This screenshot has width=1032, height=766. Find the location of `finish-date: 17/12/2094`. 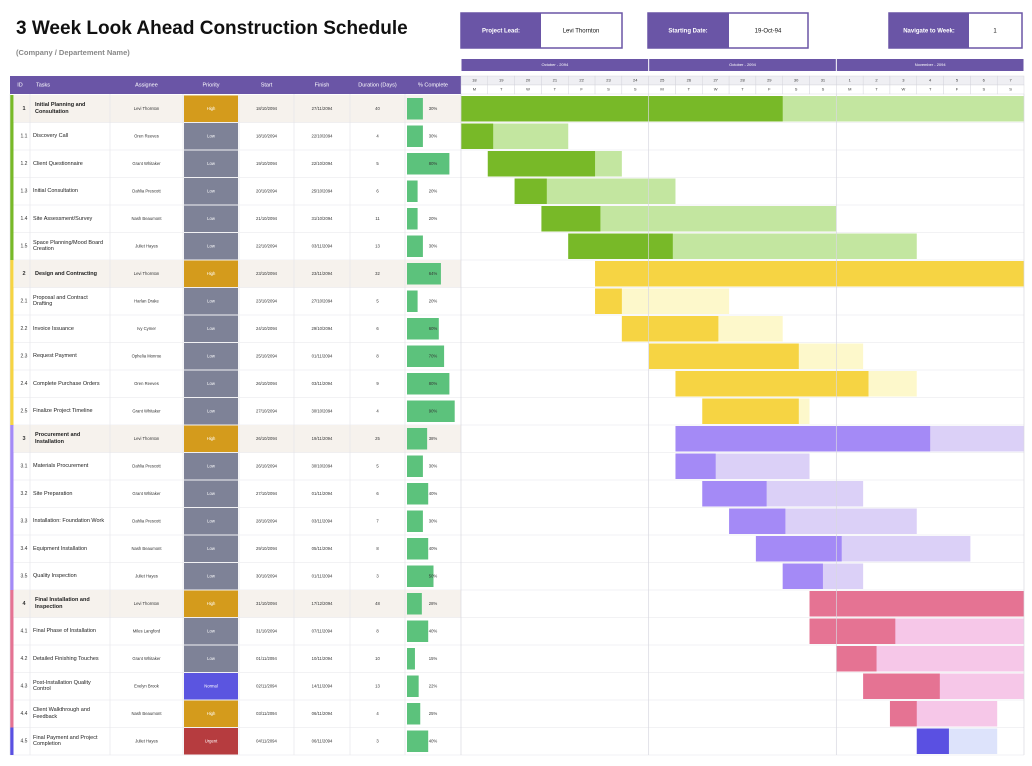

finish-date: 17/12/2094 is located at coordinates (323, 603).